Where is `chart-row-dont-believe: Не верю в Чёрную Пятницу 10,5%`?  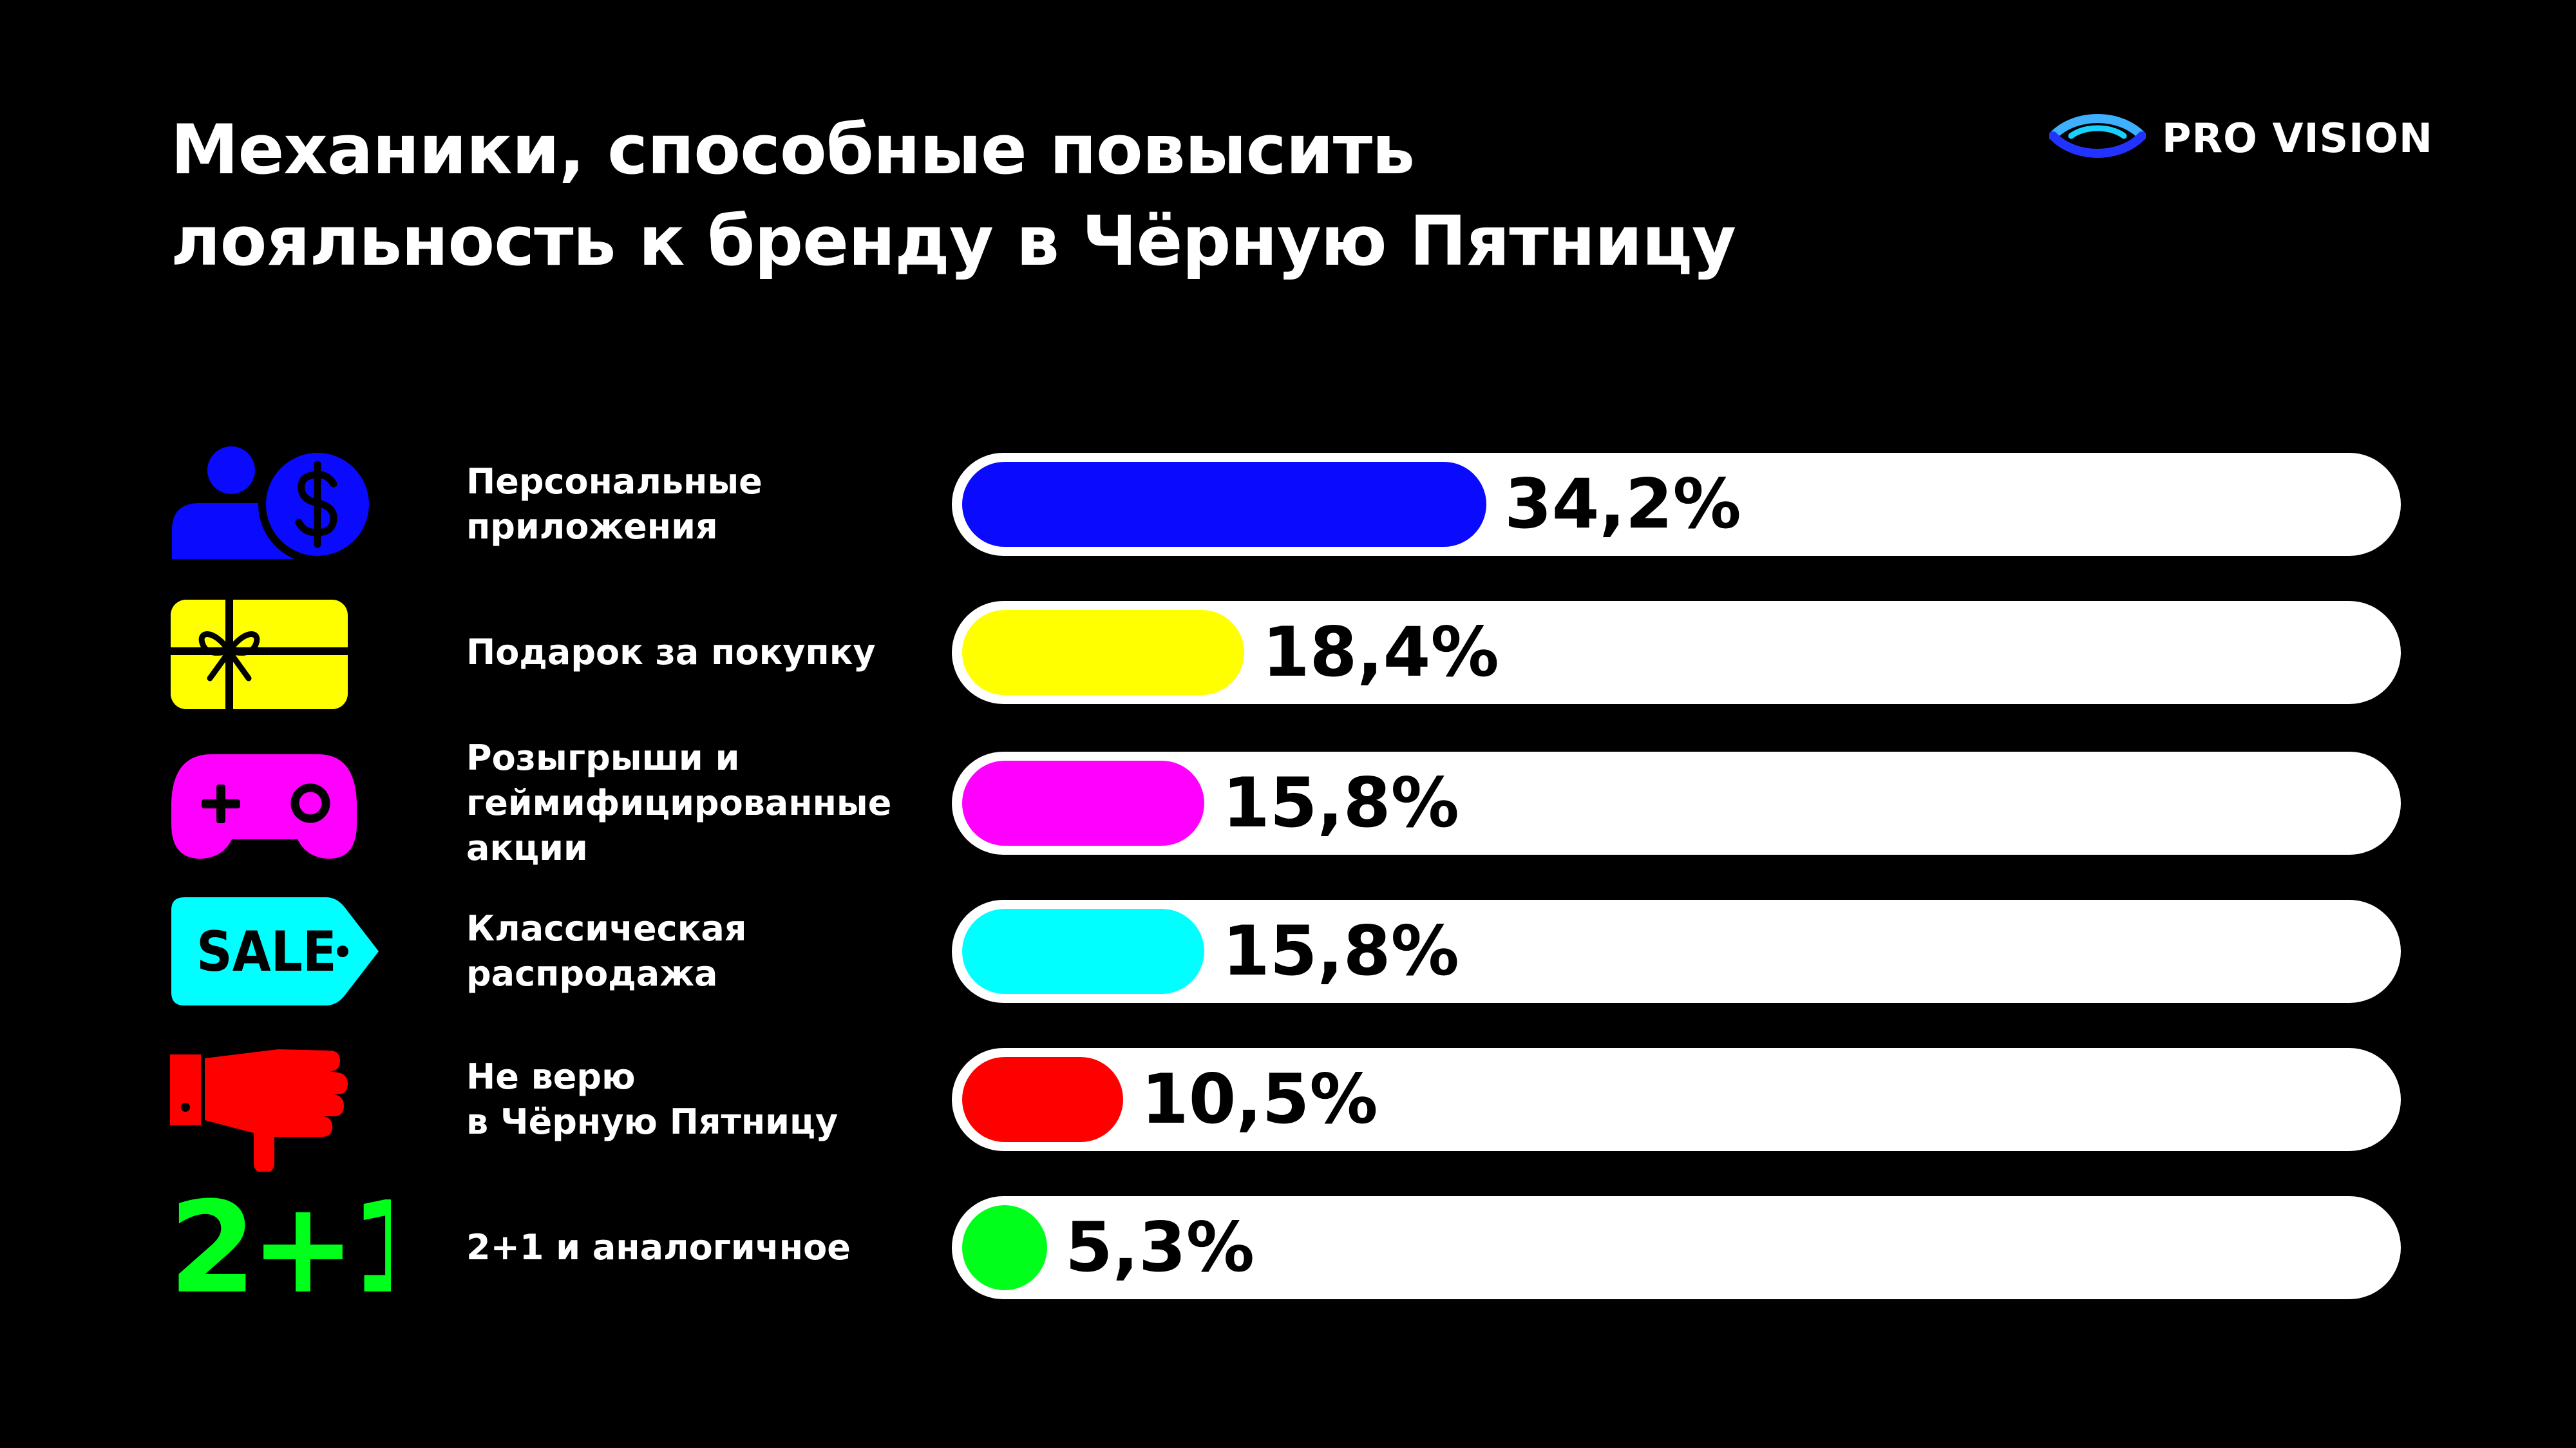 chart-row-dont-believe: Не верю в Чёрную Пятницу 10,5% is located at coordinates (1288, 1107).